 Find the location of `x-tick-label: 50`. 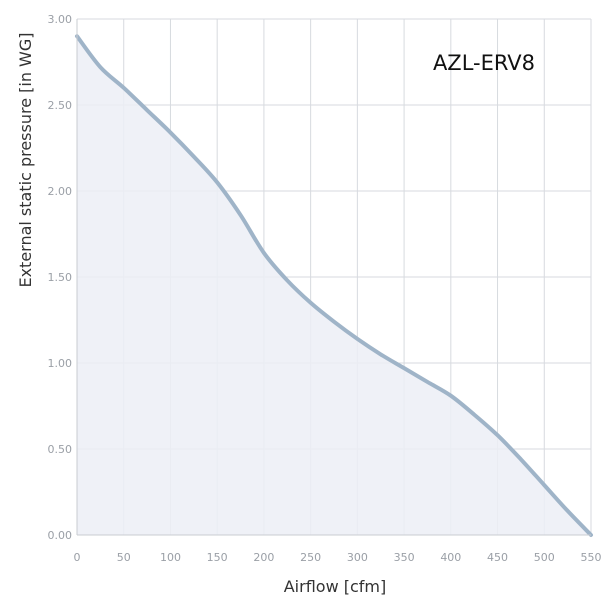

x-tick-label: 50 is located at coordinates (124, 557).